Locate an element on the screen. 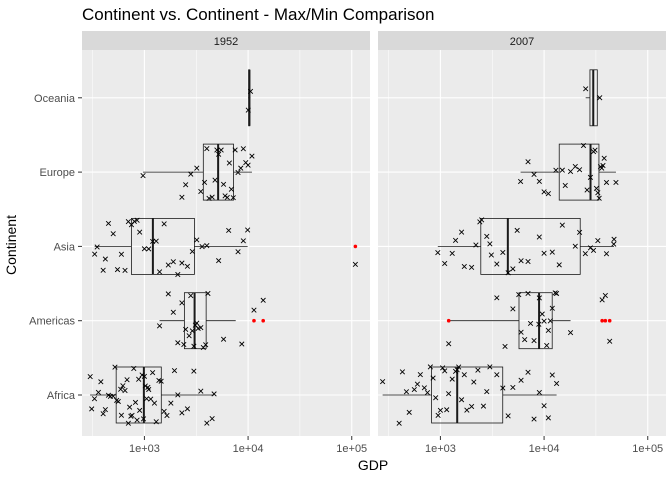 Image resolution: width=672 pixels, height=480 pixels. strip-label: 1952 is located at coordinates (226, 42).